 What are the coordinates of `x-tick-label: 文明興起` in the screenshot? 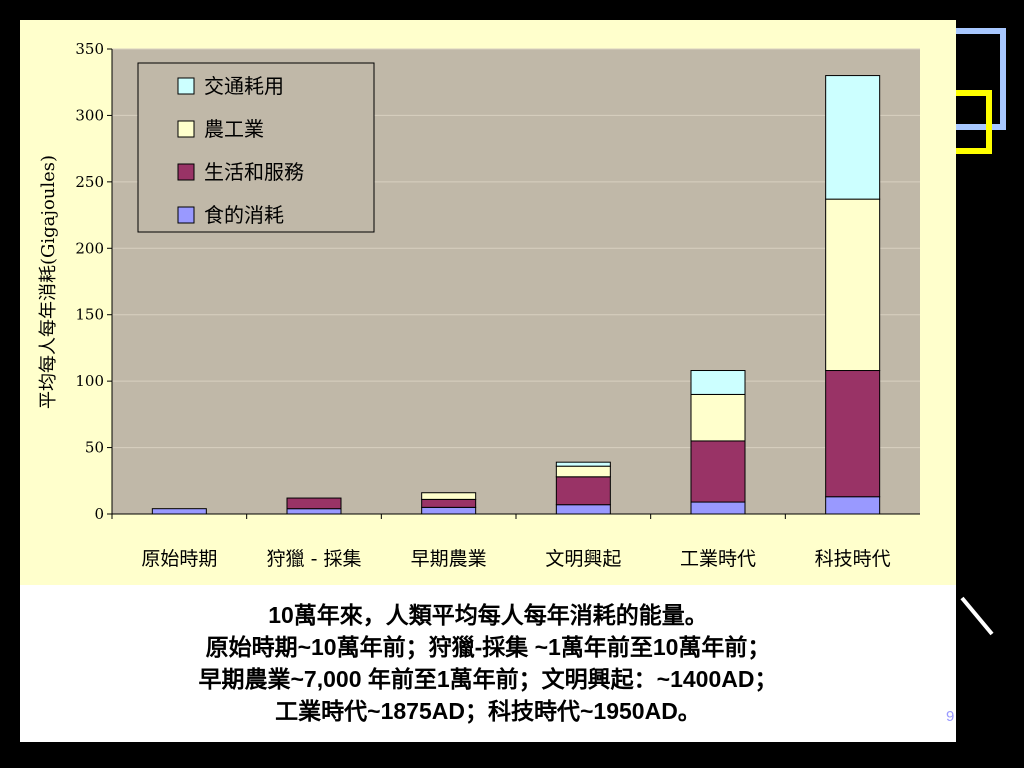 It's located at (583, 559).